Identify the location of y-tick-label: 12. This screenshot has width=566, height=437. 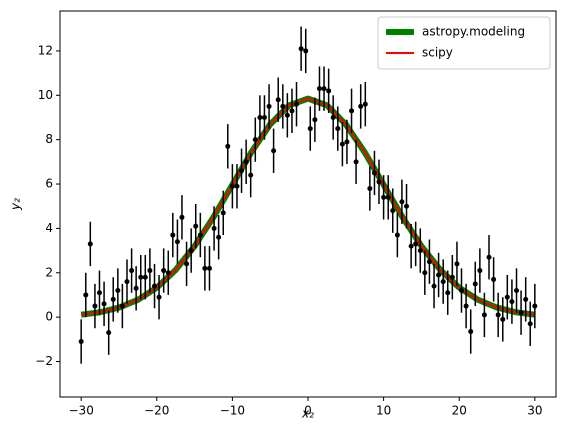
(45, 50).